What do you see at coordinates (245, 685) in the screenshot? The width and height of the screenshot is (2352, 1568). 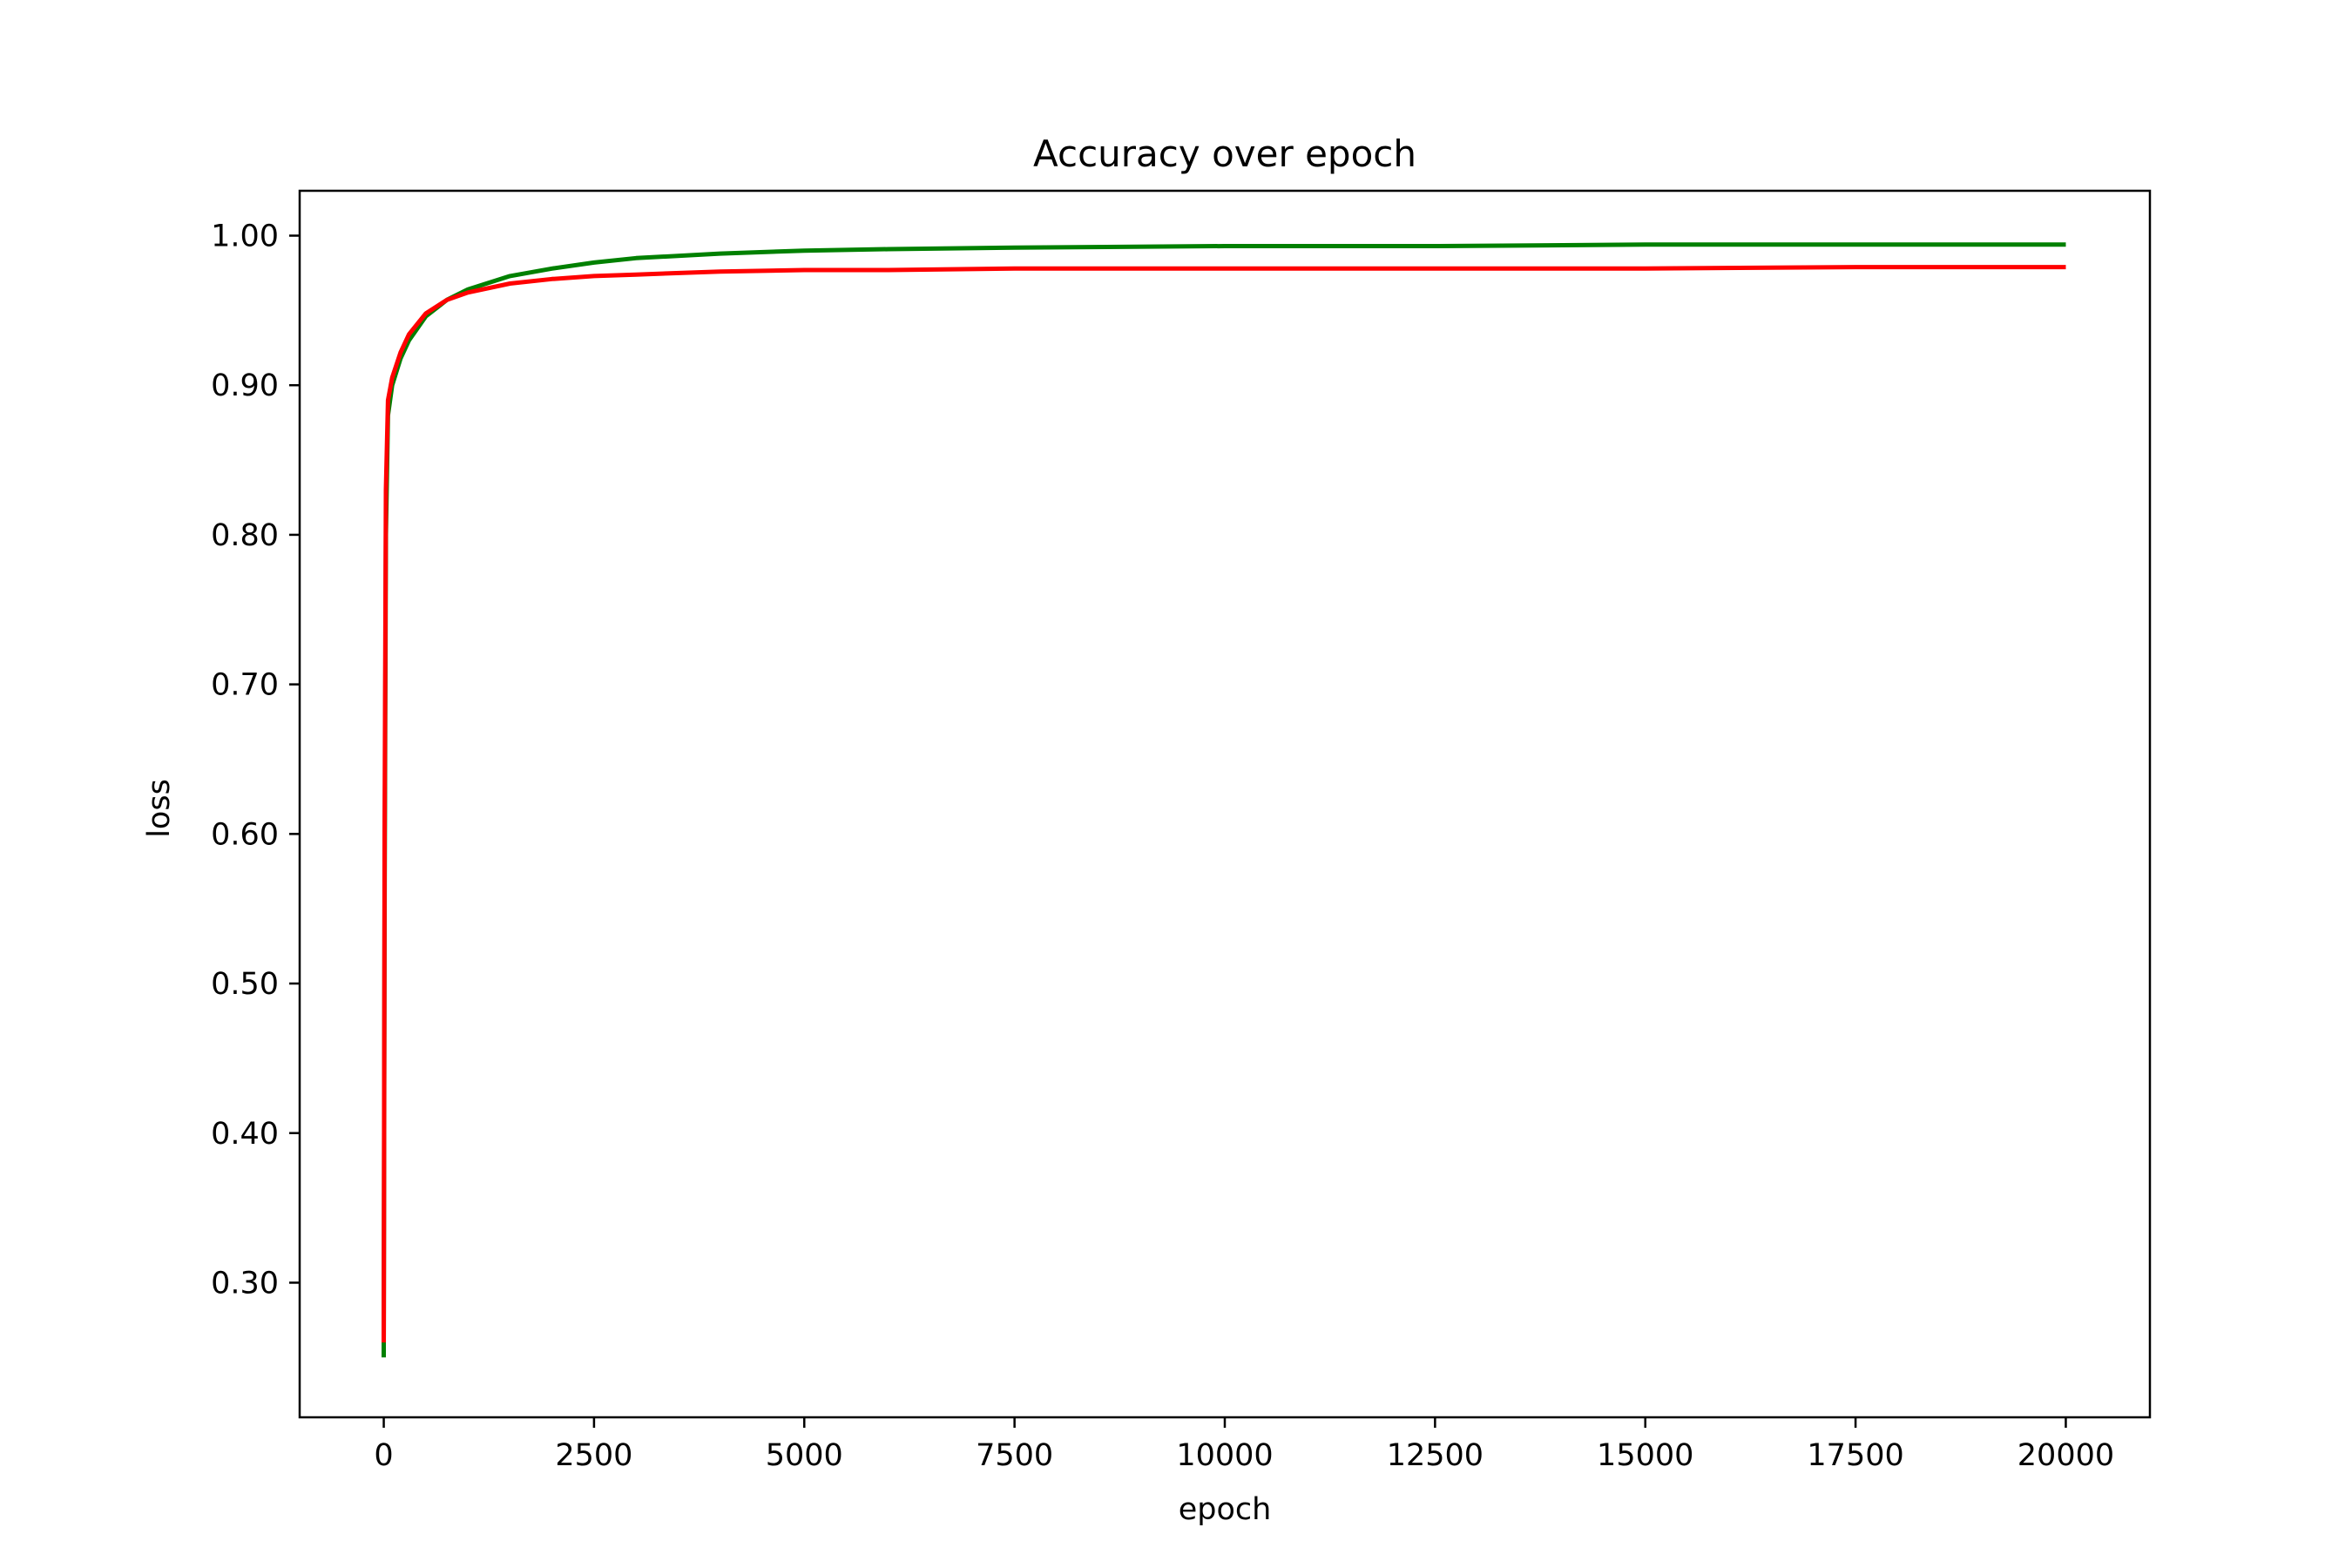 I see `y-tick-label: 0.70` at bounding box center [245, 685].